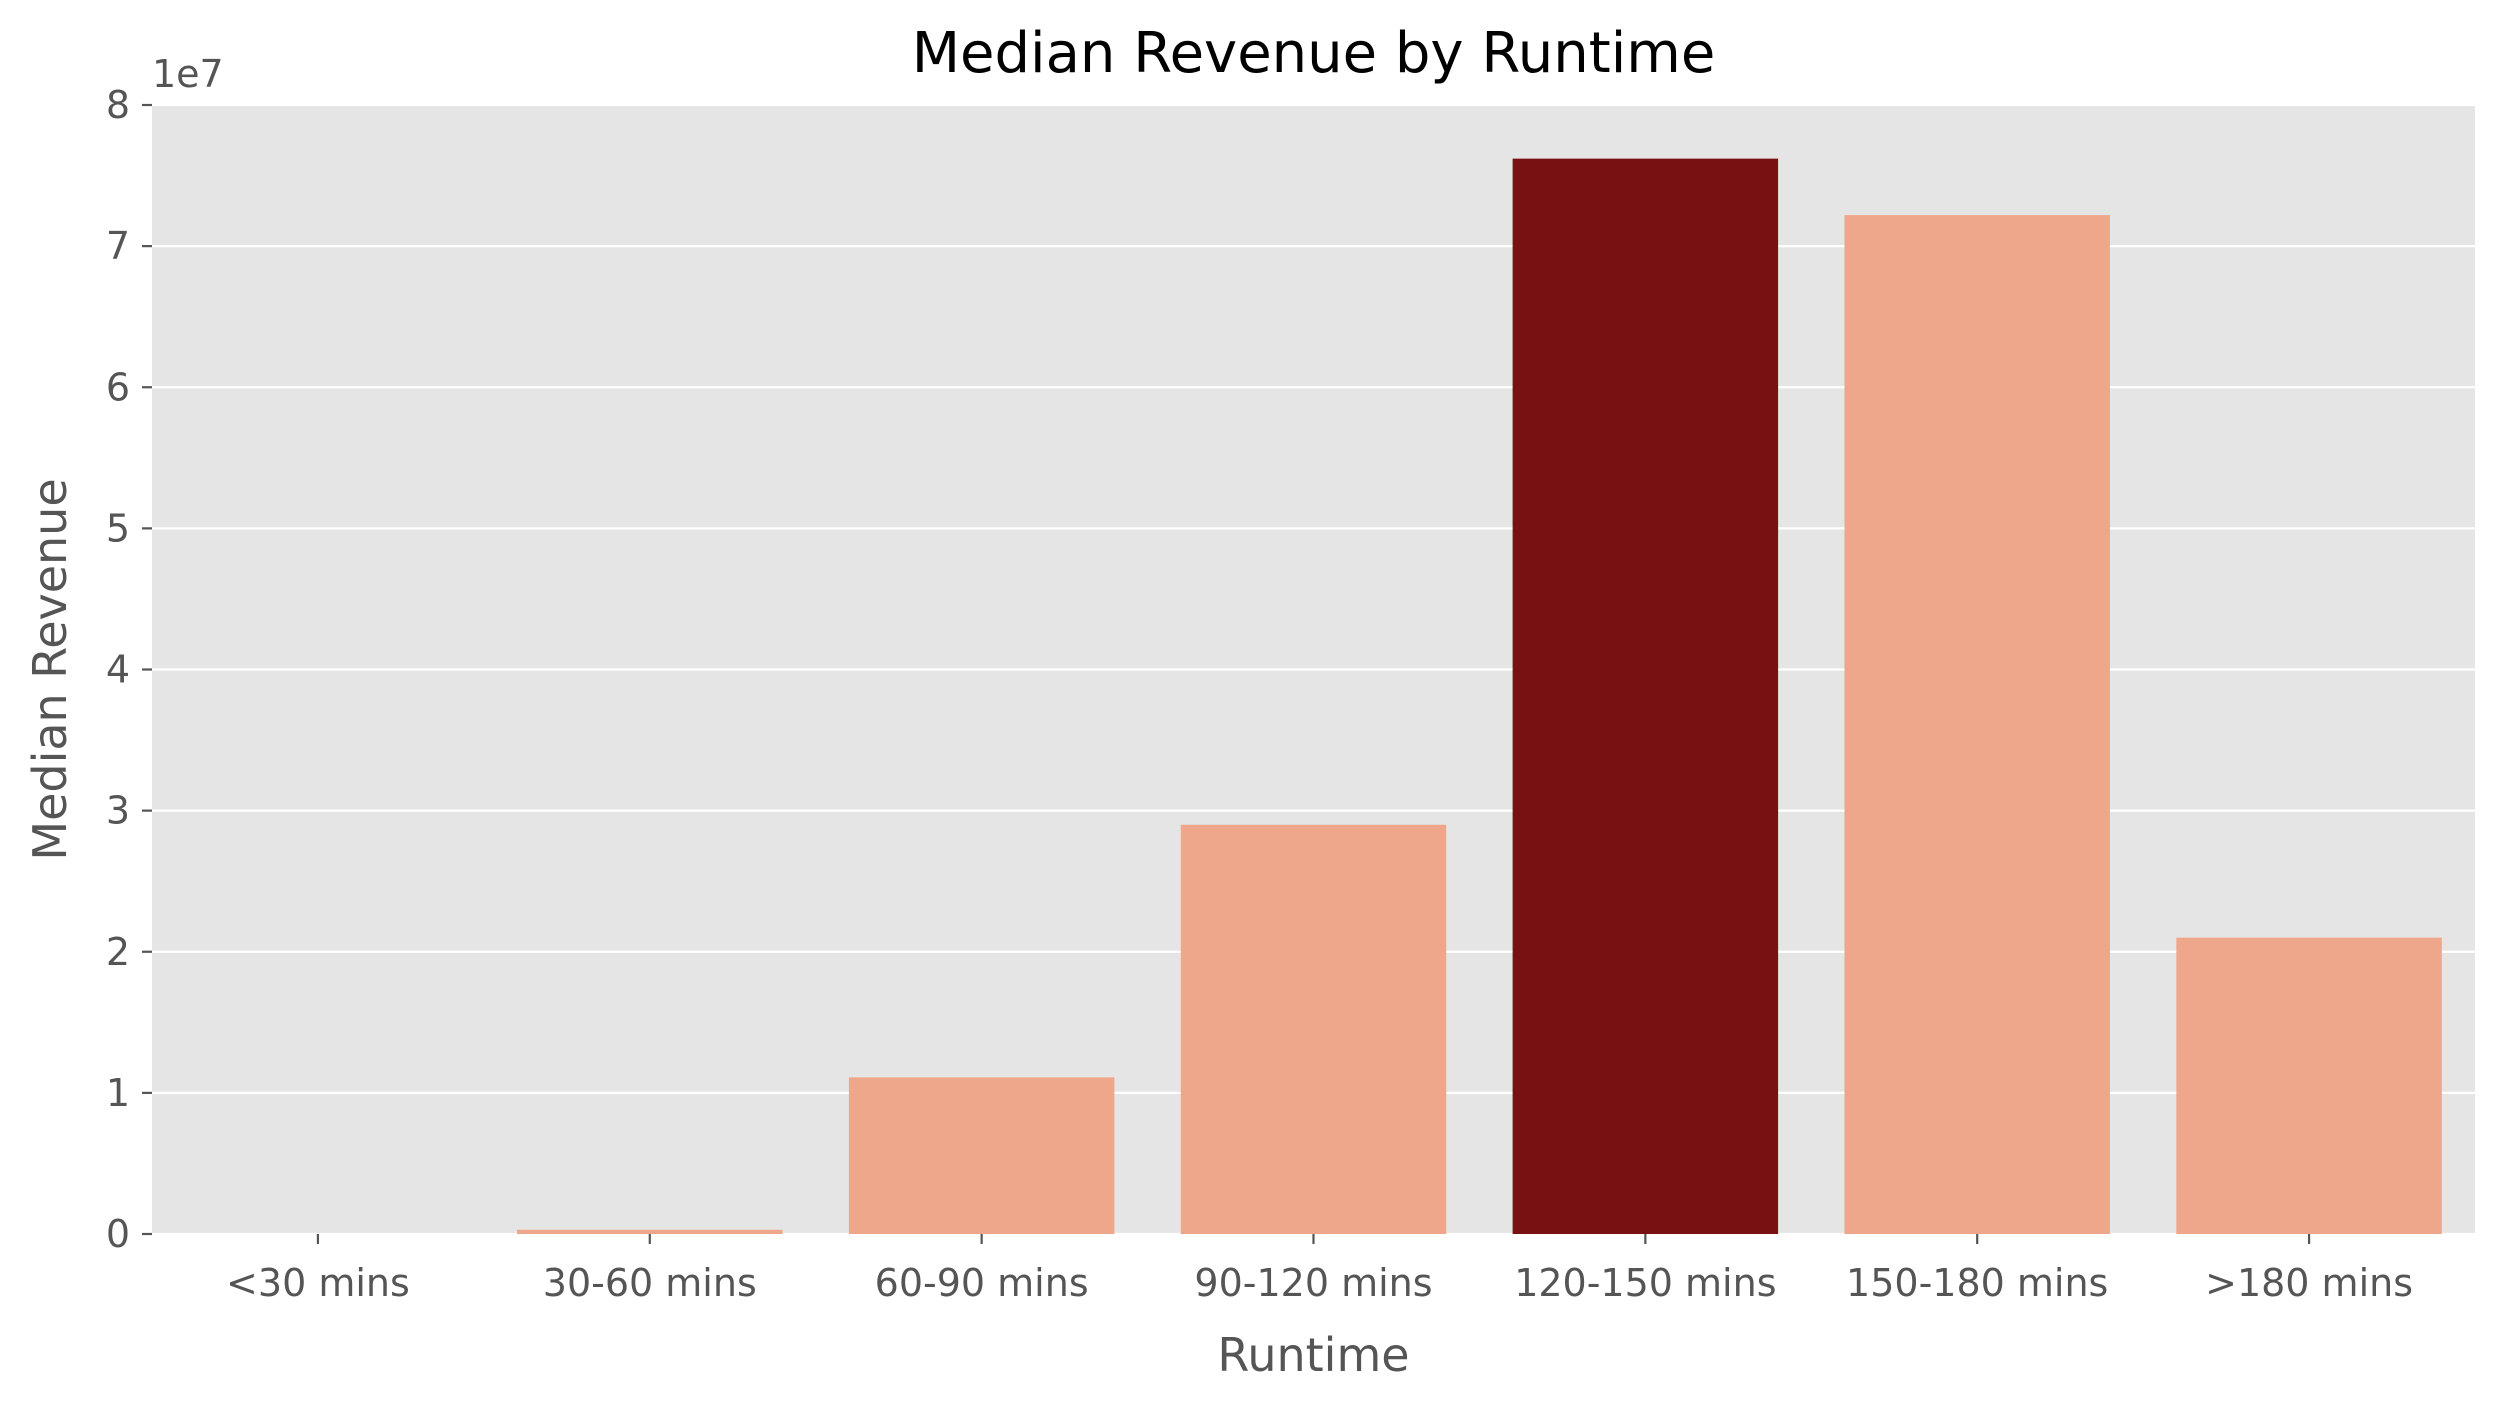 The height and width of the screenshot is (1401, 2505). I want to click on y-tick-label: 0, so click(118, 1234).